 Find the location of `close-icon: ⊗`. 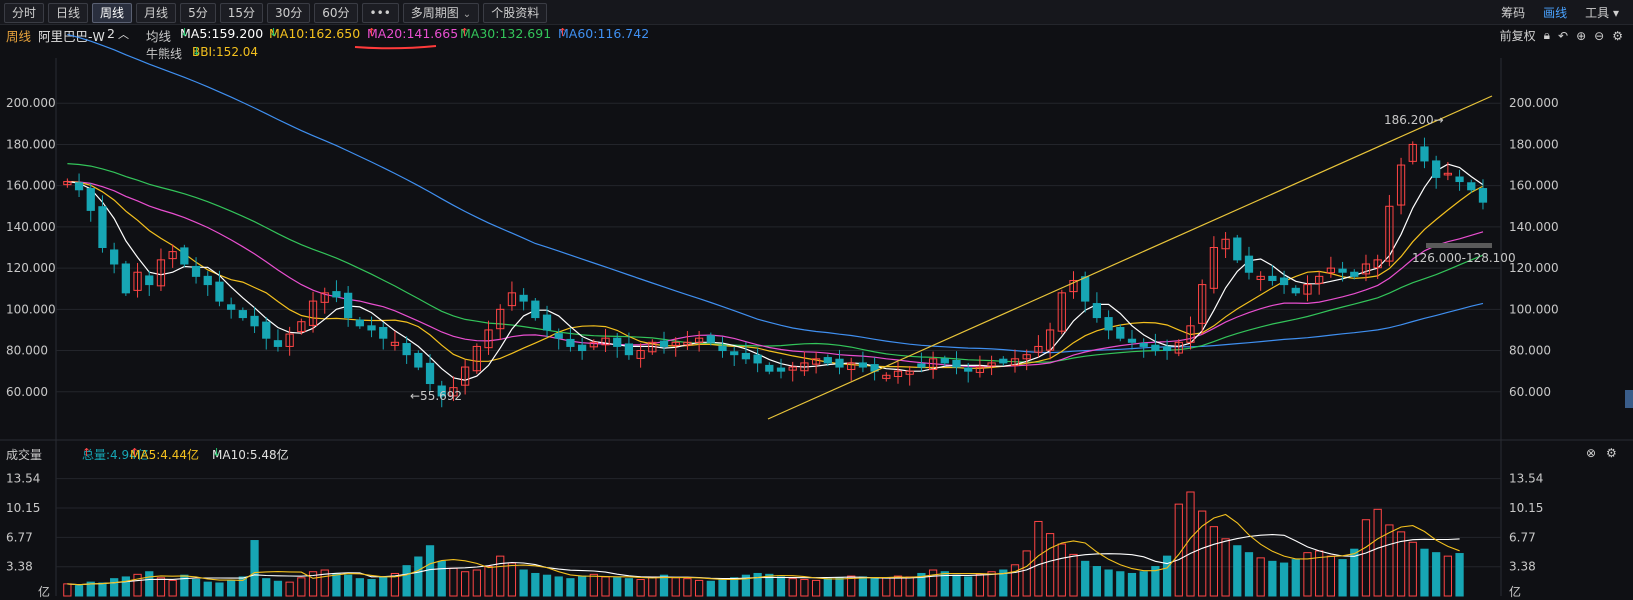

close-icon: ⊗ is located at coordinates (1591, 453).